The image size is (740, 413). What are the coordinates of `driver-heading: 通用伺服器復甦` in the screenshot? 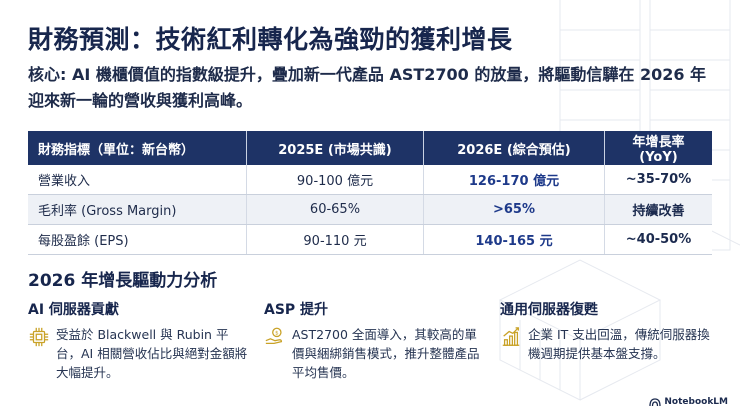 It's located at (549, 310).